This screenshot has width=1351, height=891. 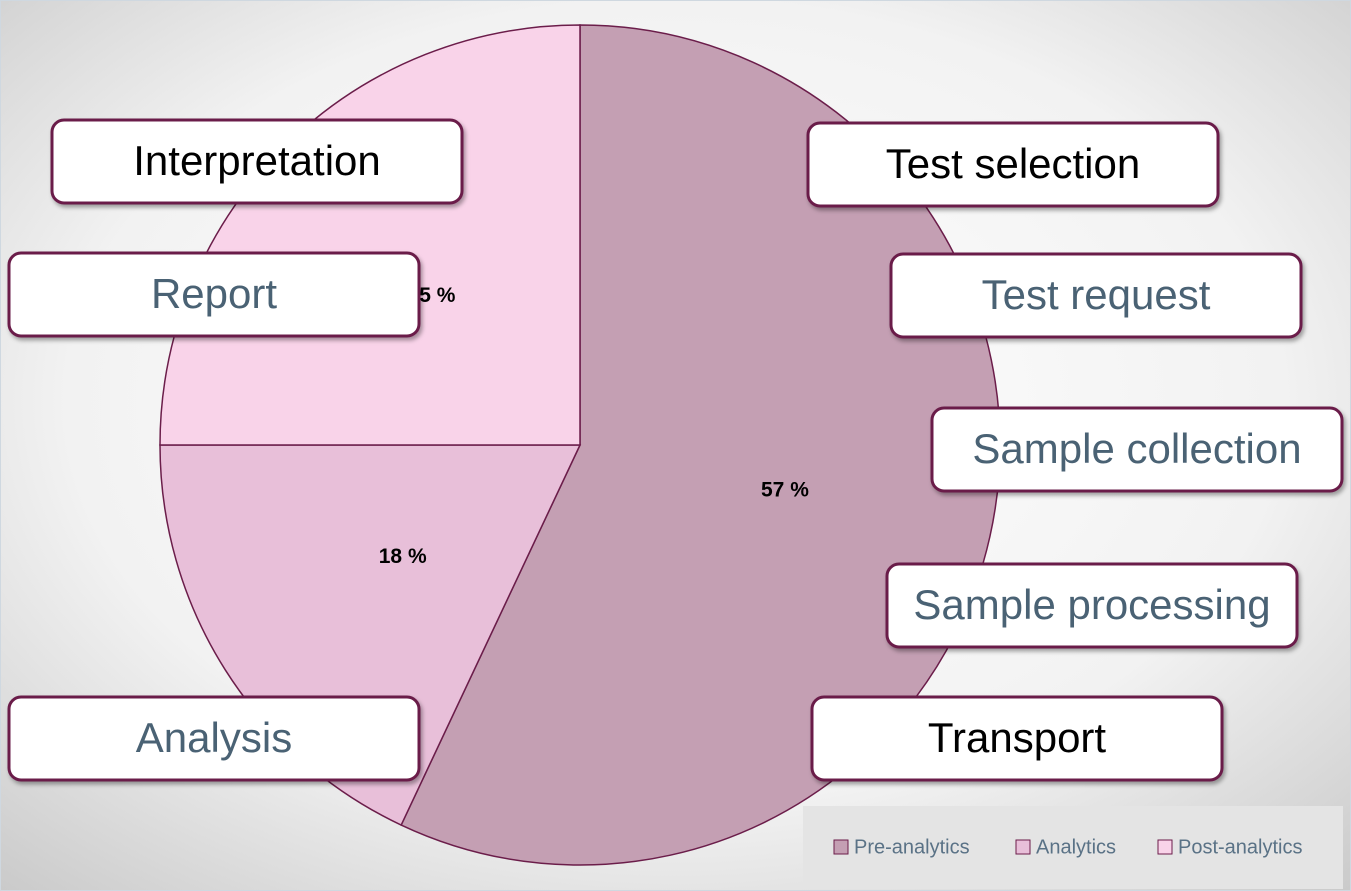 I want to click on annotation-text: Test selection, so click(x=1013, y=163).